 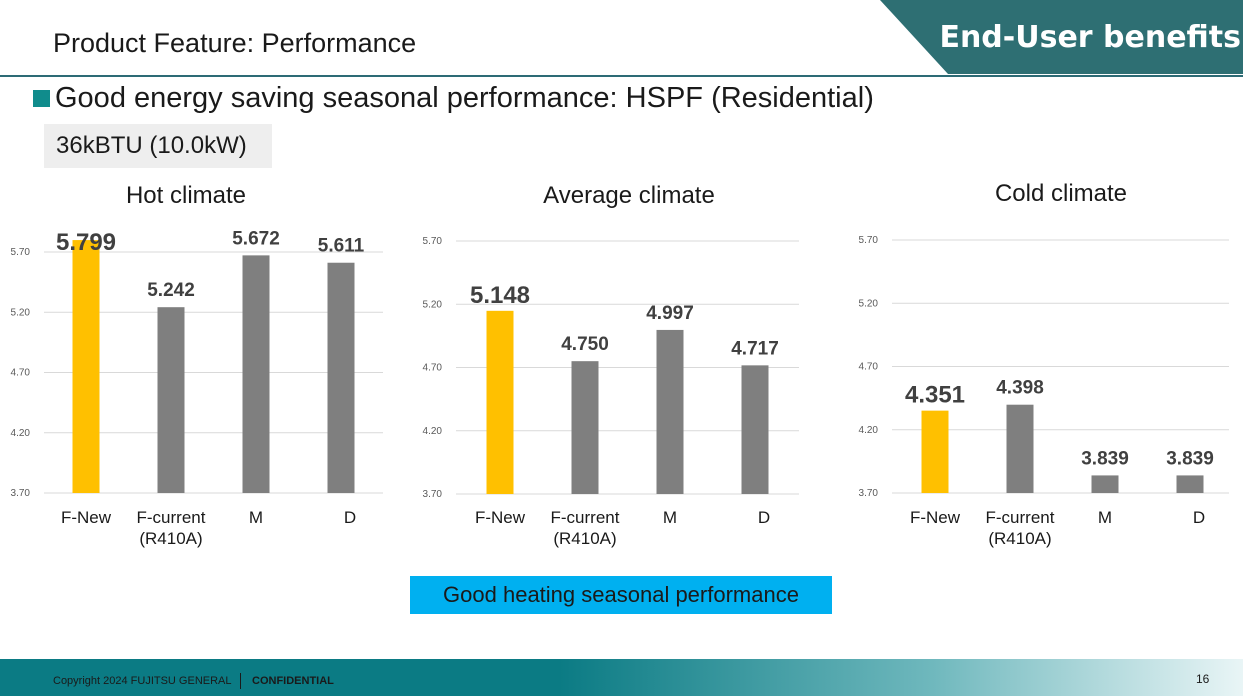 What do you see at coordinates (158, 146) in the screenshot?
I see `capacity-badge: 36kBTU (10.0kW)` at bounding box center [158, 146].